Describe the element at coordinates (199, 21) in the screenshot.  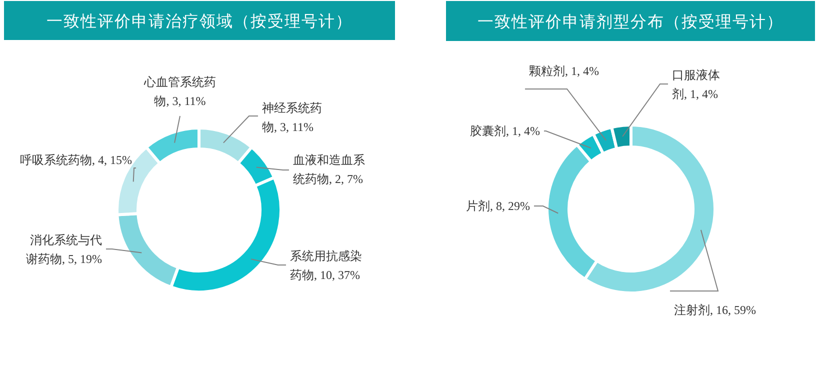
I see `chart-title: 一致性评价申请治疗领域（按受理号计）` at that location.